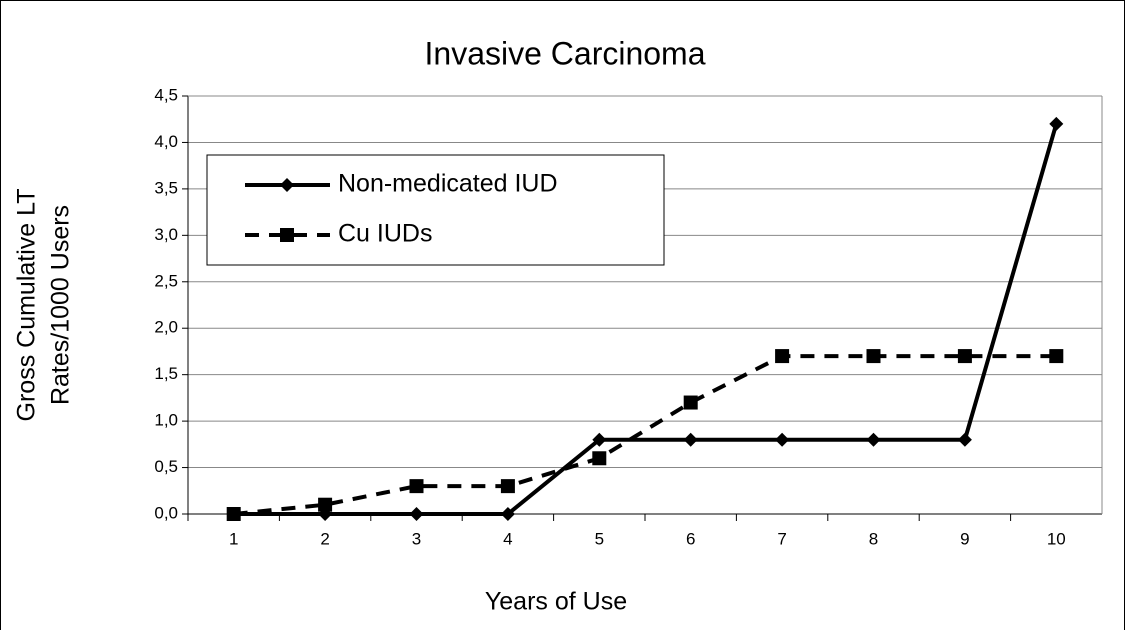 The image size is (1126, 630). What do you see at coordinates (166, 187) in the screenshot?
I see `y-tick-label: 3,5` at bounding box center [166, 187].